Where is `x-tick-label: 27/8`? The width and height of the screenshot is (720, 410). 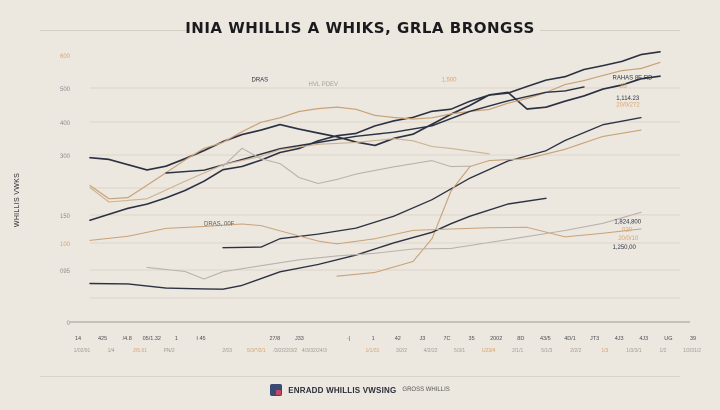
x-tick-label: 27/8 is located at coordinates (274, 339).